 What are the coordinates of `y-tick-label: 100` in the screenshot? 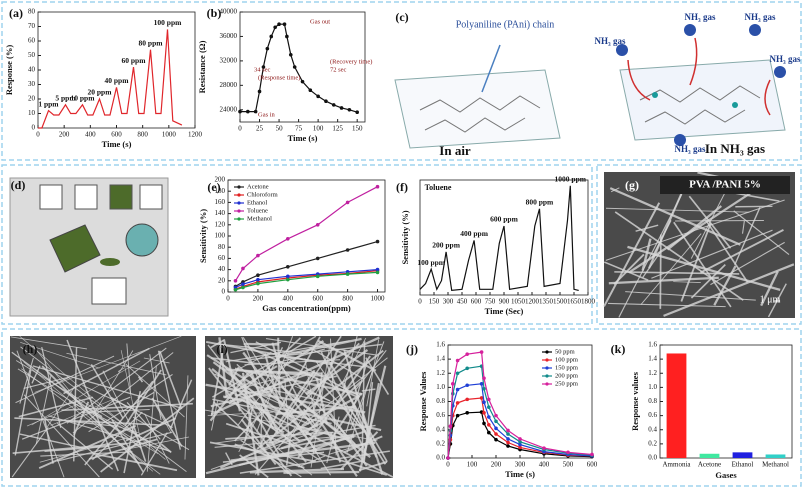 It's located at (220, 236).